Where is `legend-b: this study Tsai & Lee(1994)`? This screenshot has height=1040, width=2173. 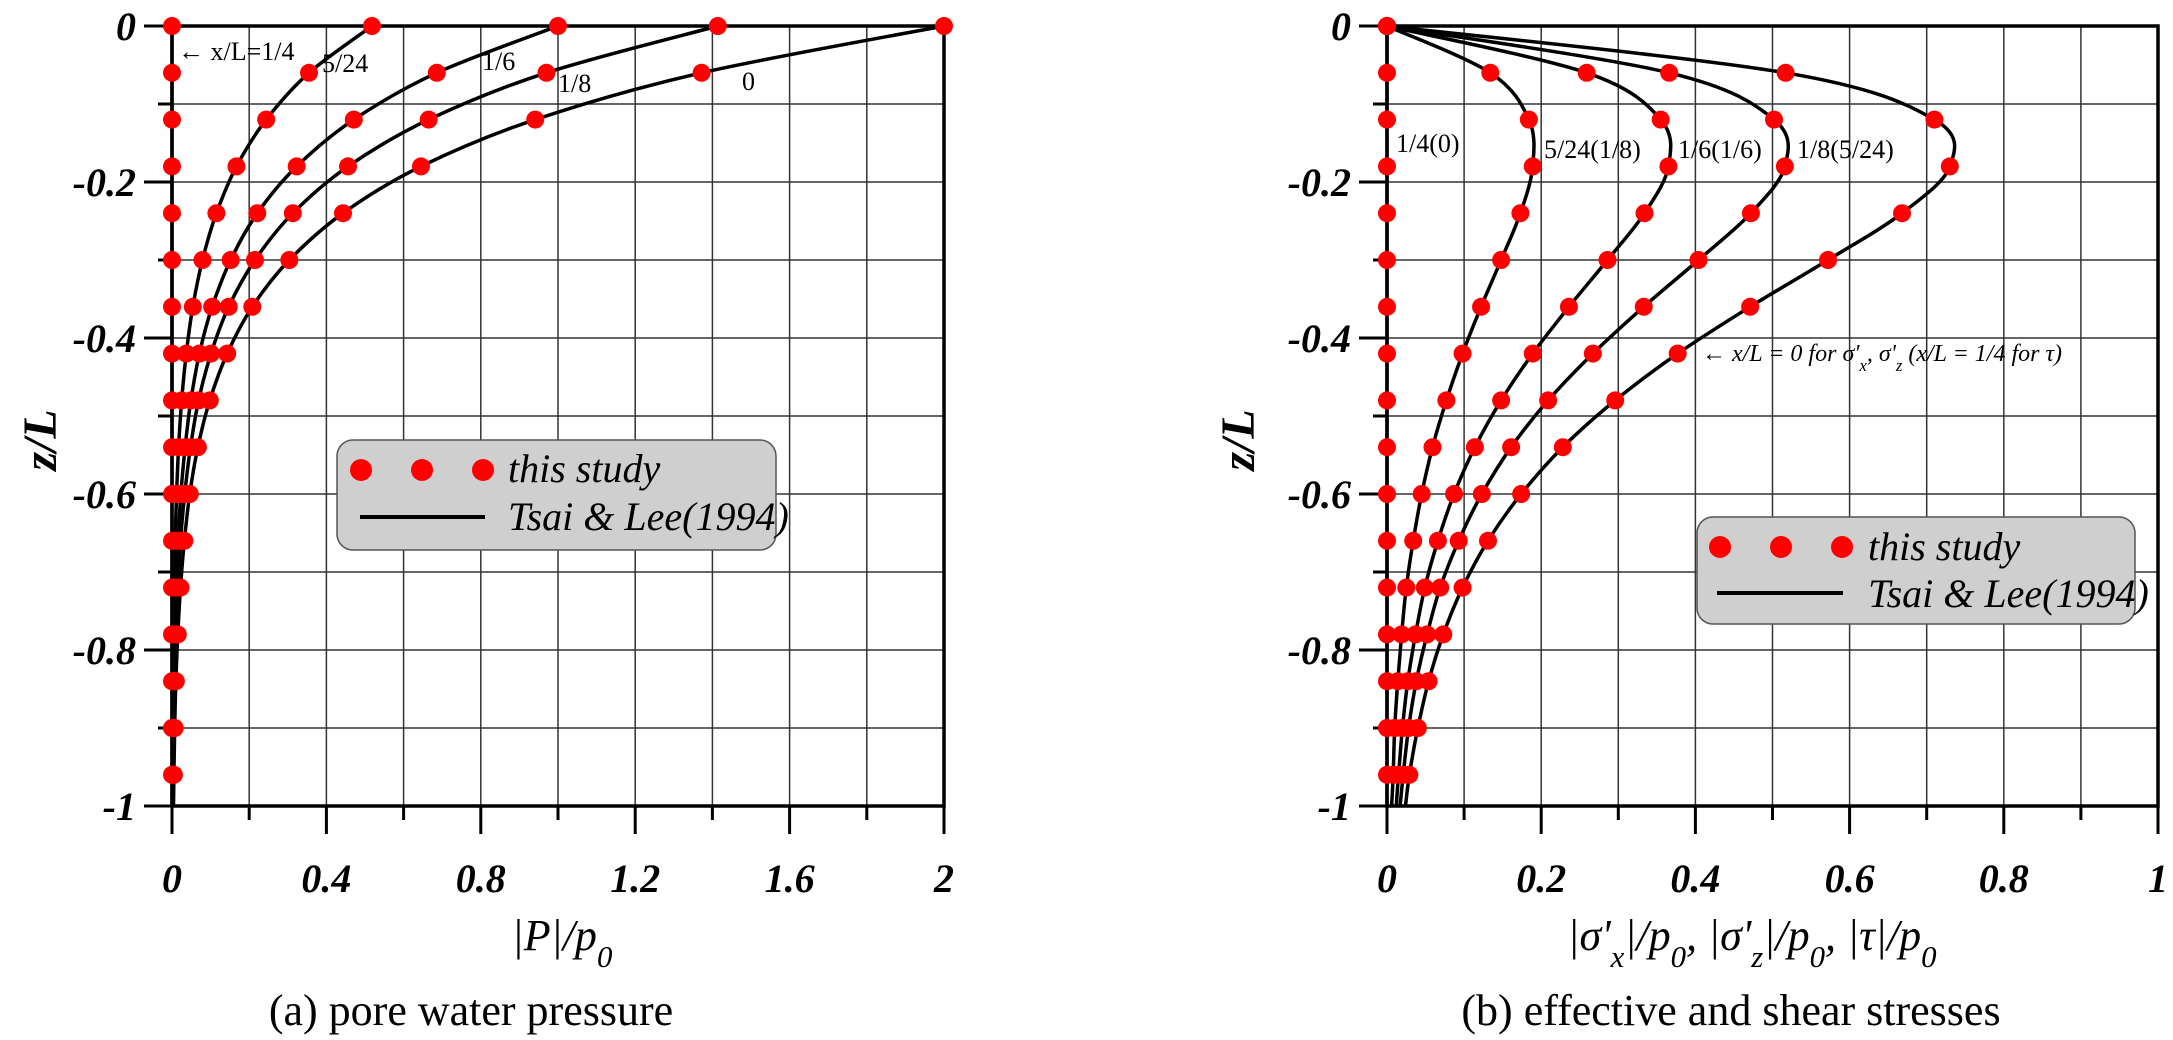
legend-b: this study Tsai & Lee(1994) is located at coordinates (1922, 570).